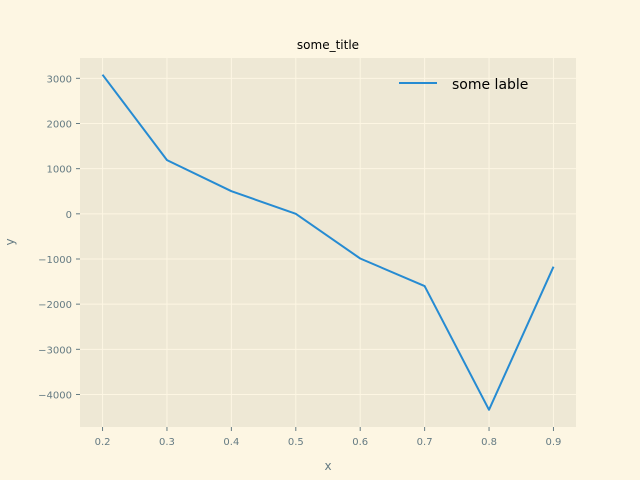  I want to click on x-tick-label: 0.9, so click(554, 442).